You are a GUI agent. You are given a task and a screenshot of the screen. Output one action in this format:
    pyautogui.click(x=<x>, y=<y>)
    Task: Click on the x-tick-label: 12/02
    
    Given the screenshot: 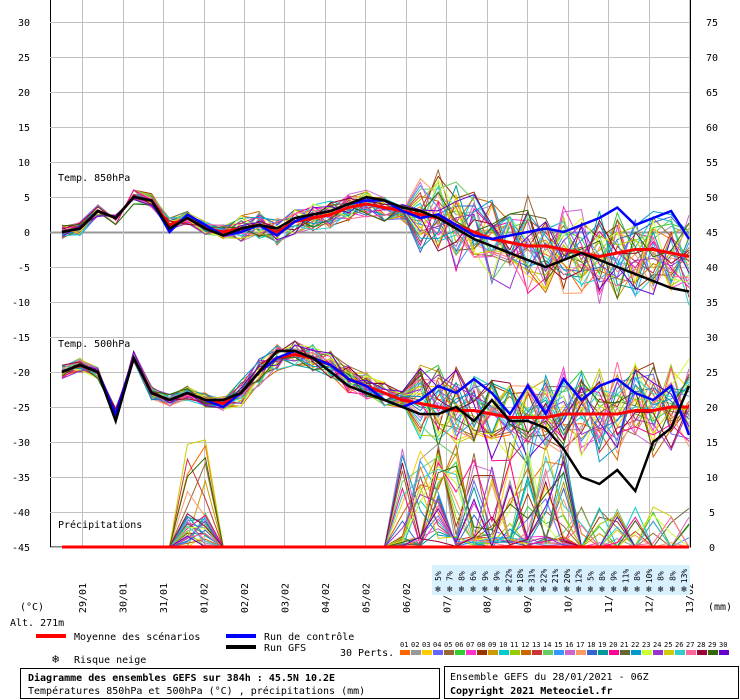 What is the action you would take?
    pyautogui.click(x=650, y=598)
    